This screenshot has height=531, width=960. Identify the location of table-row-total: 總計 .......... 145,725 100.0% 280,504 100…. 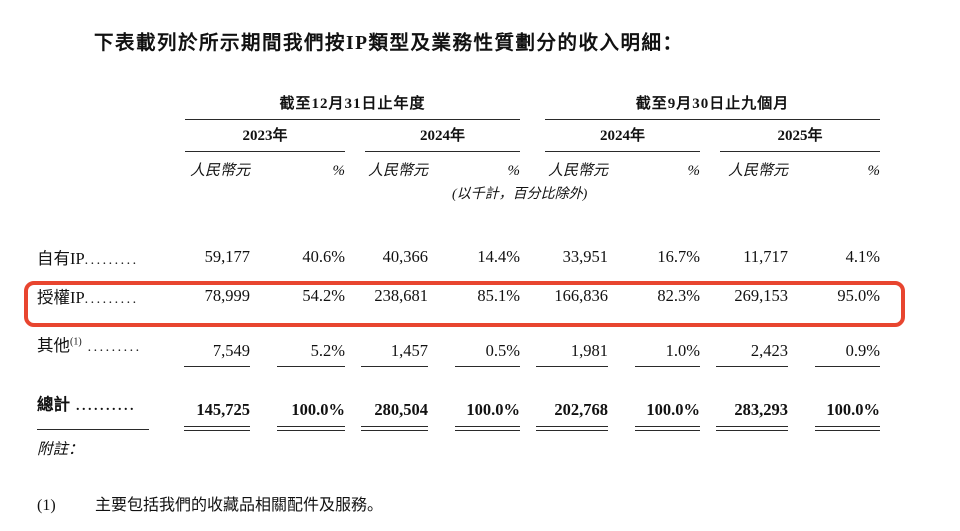
(459, 400).